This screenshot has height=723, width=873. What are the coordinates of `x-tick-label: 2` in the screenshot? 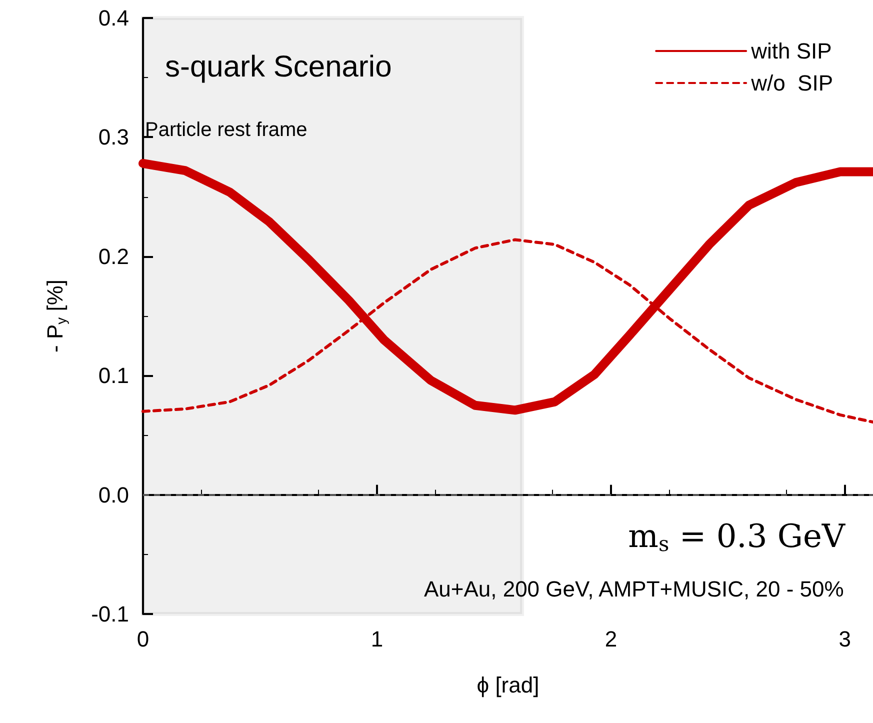 It's located at (611, 639).